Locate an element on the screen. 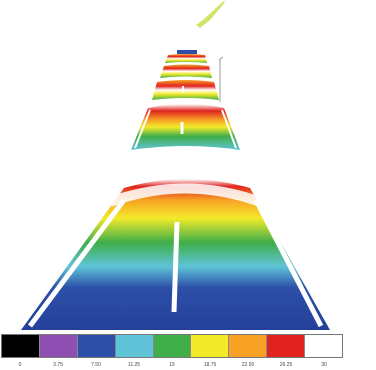 Image resolution: width=376 pixels, height=370 pixels. scale-tick-label: 15 is located at coordinates (172, 365).